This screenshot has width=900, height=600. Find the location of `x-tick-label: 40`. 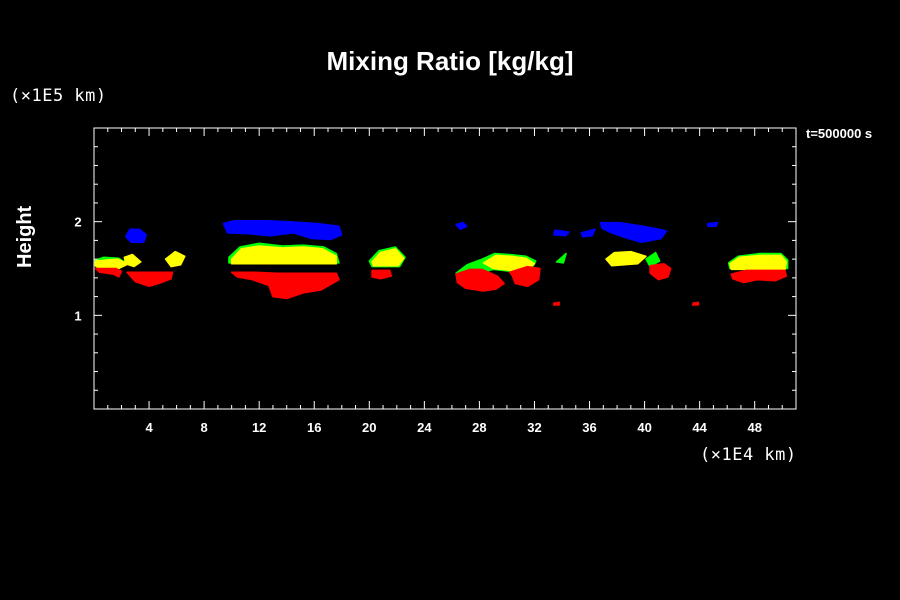

x-tick-label: 40 is located at coordinates (644, 427).